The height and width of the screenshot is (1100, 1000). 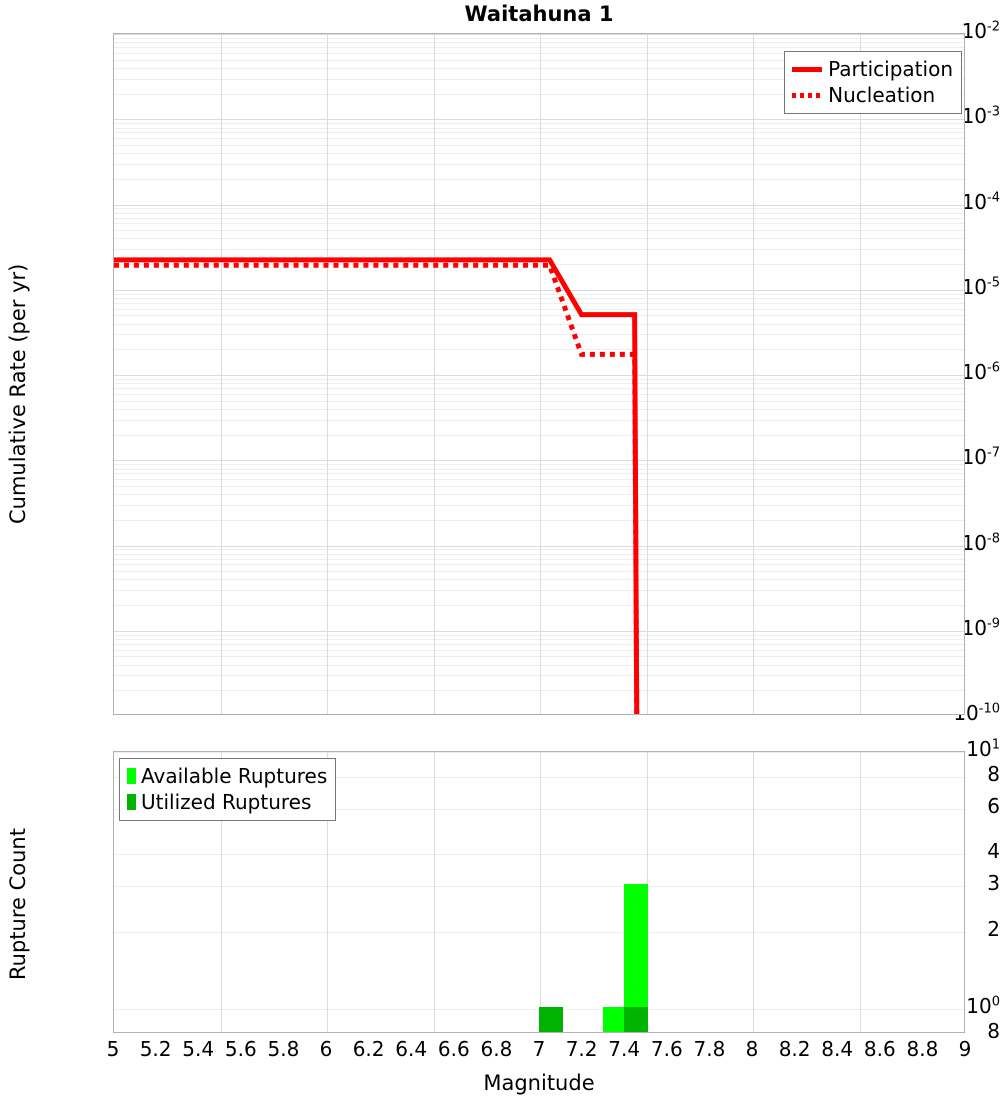 What do you see at coordinates (666, 1049) in the screenshot?
I see `x-tick-label: 7.6` at bounding box center [666, 1049].